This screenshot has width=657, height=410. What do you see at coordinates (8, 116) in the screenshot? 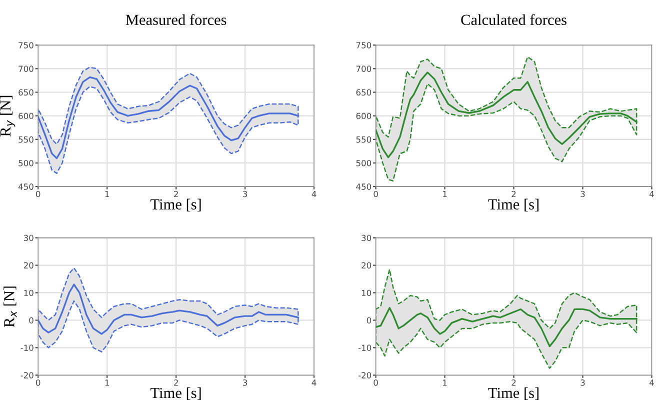
I see `y-axis-title: R$_{y}$ [N]` at bounding box center [8, 116].